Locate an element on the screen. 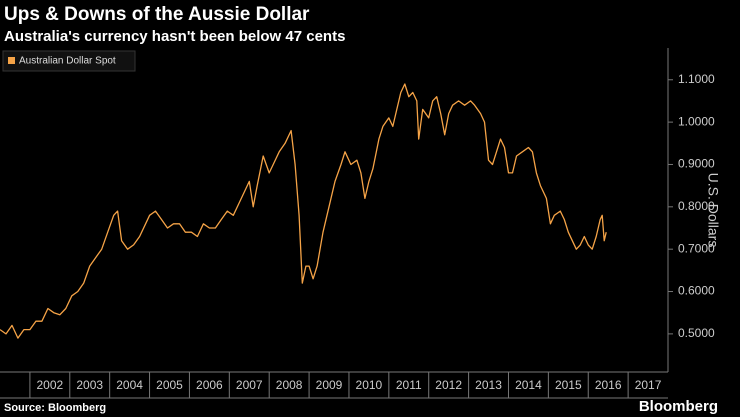 The height and width of the screenshot is (417, 740). x-tick-label: 2014 is located at coordinates (528, 385).